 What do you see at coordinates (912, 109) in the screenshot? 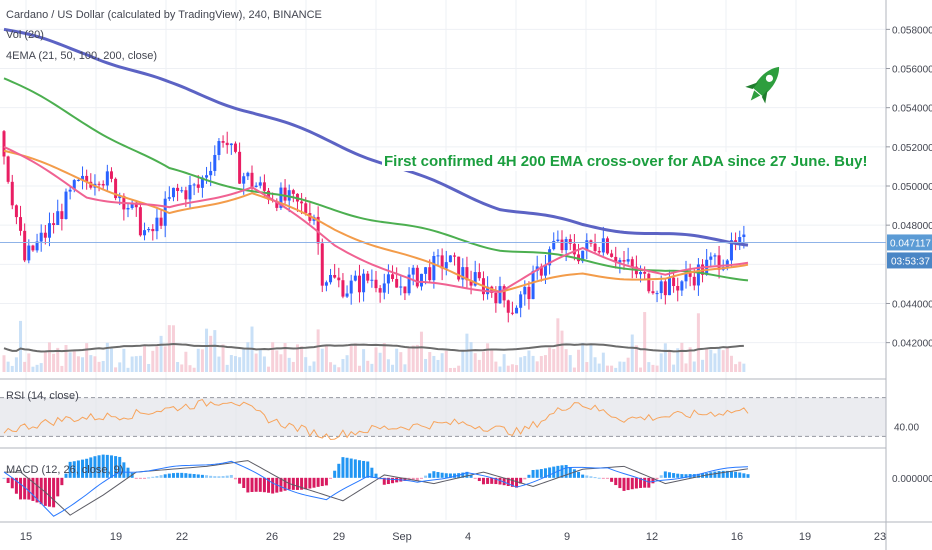
I see `price-axis-label: 0.054000` at bounding box center [912, 109].